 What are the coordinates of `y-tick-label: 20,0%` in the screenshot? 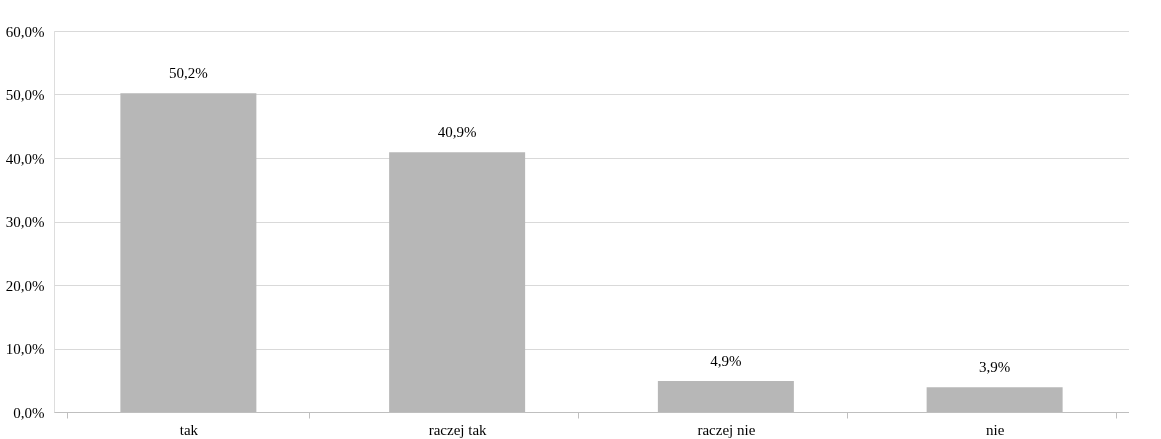 It's located at (25, 285).